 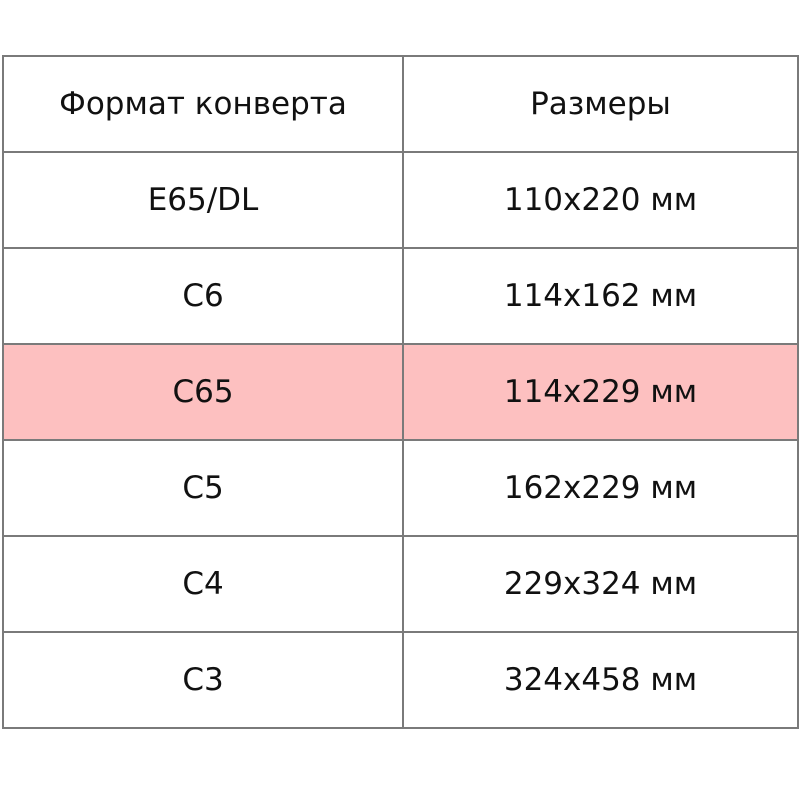 I want to click on size-cell: 110x220 мм, so click(x=600, y=200).